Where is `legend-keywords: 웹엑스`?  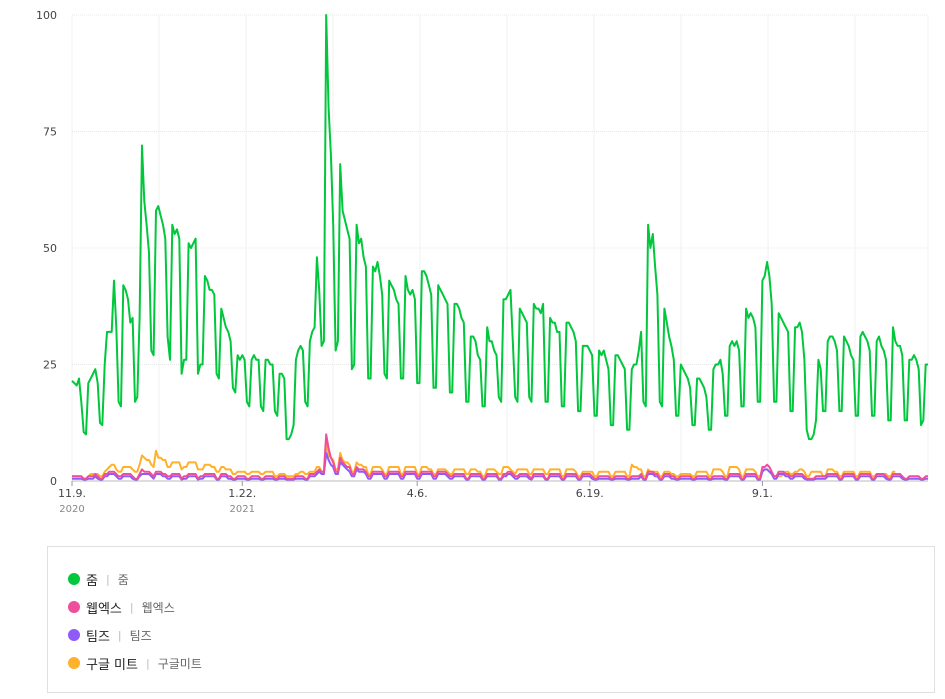
legend-keywords: 웹엑스 is located at coordinates (158, 607).